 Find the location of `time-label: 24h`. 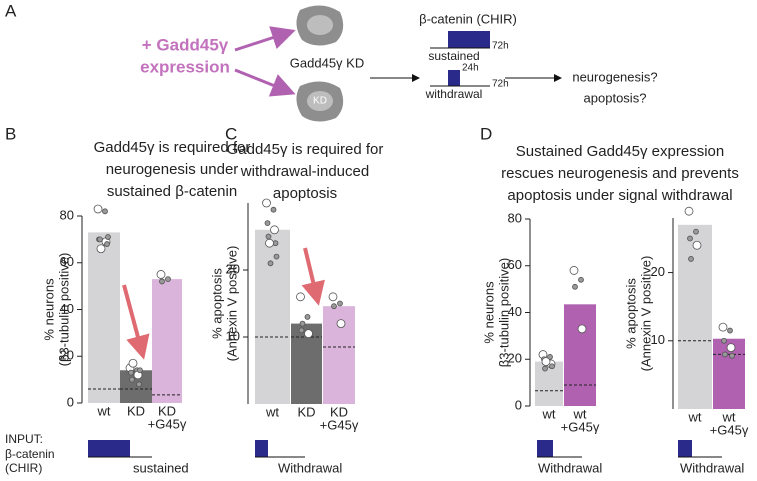

time-label: 24h is located at coordinates (470, 68).